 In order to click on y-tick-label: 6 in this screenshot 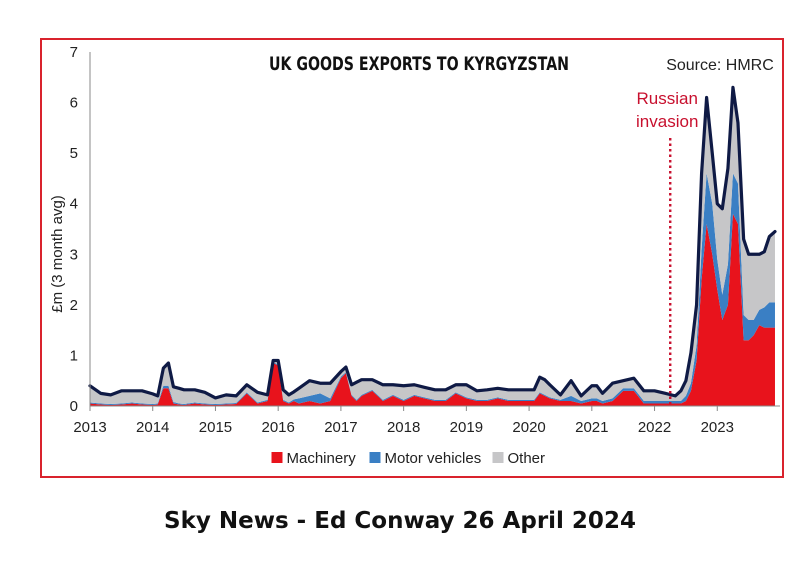, I will do `click(74, 103)`.